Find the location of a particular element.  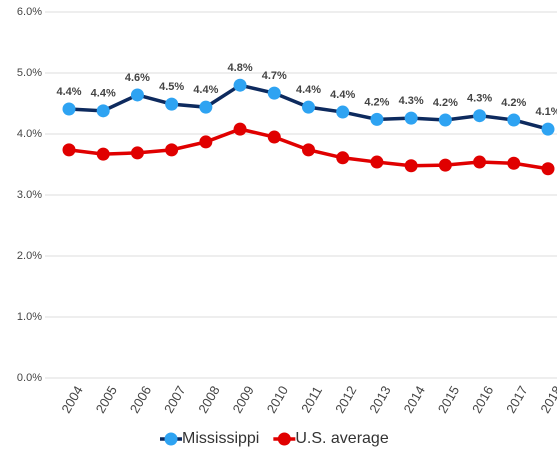

y-tick-label: 6.0% is located at coordinates (29, 12).